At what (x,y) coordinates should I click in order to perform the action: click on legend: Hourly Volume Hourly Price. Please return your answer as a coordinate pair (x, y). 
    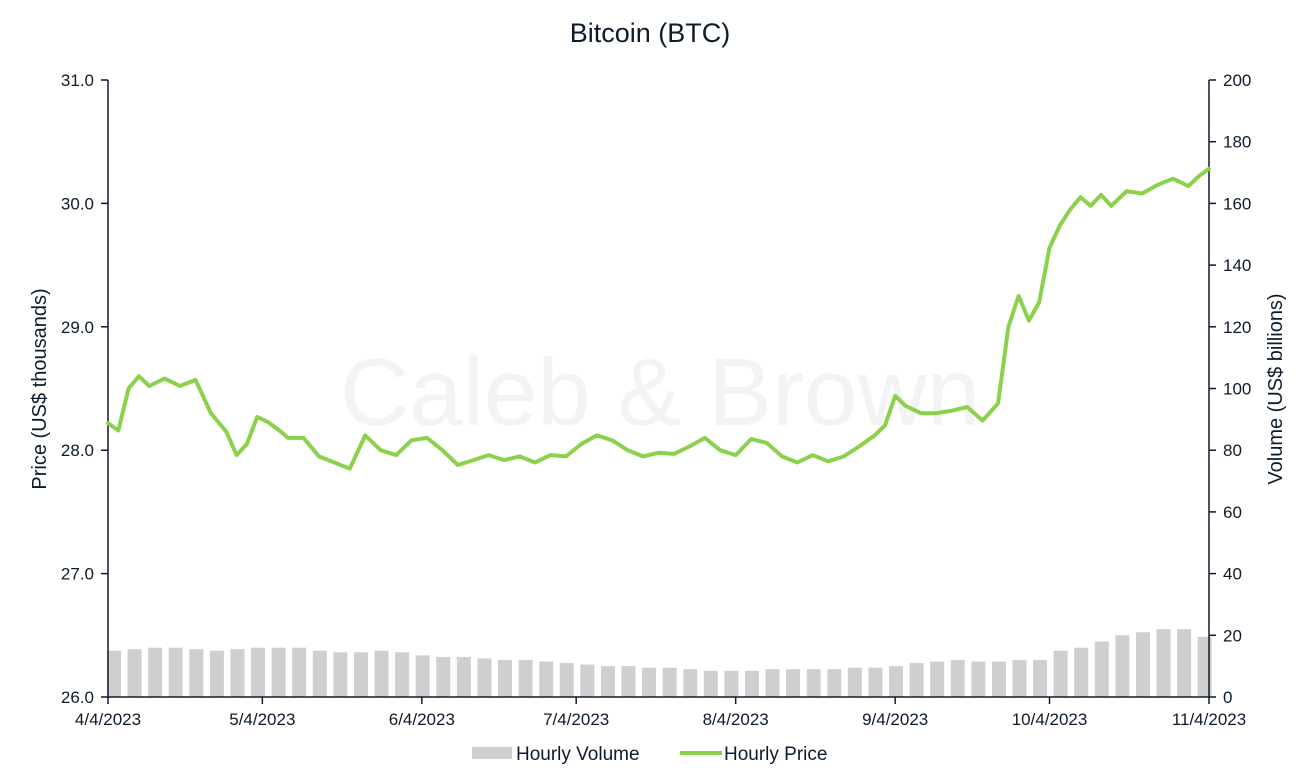
    Looking at the image, I should click on (649, 754).